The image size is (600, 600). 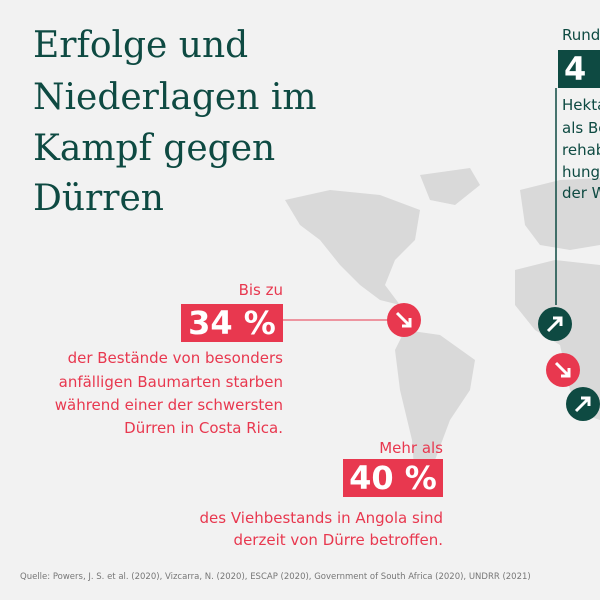 I want to click on callout-text: als Be, so click(x=581, y=128).